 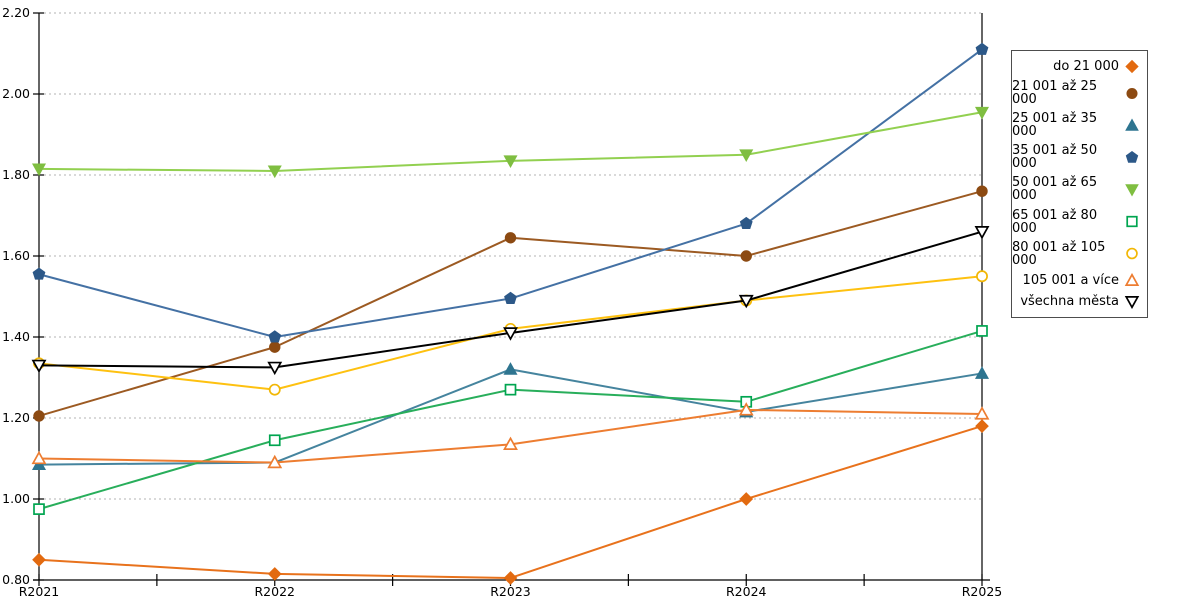 I want to click on legend-item-7: 105 001 a více, so click(x=1079, y=280).